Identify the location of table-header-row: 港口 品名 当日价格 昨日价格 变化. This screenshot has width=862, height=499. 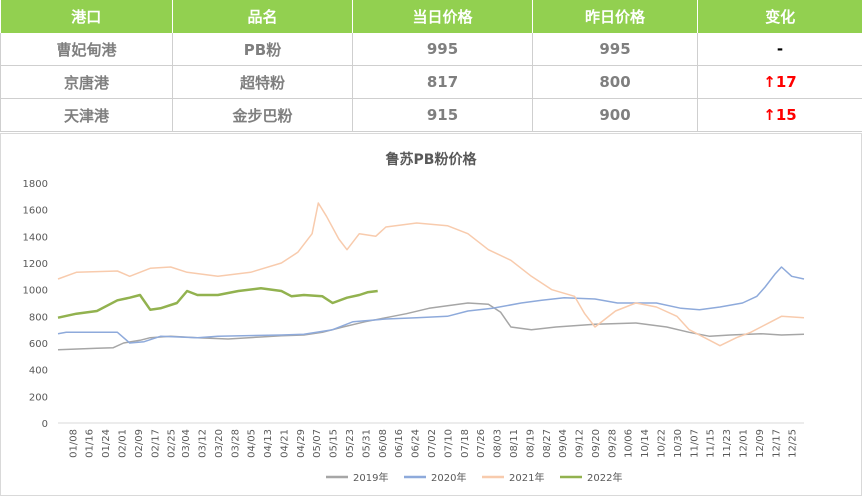
(431, 16).